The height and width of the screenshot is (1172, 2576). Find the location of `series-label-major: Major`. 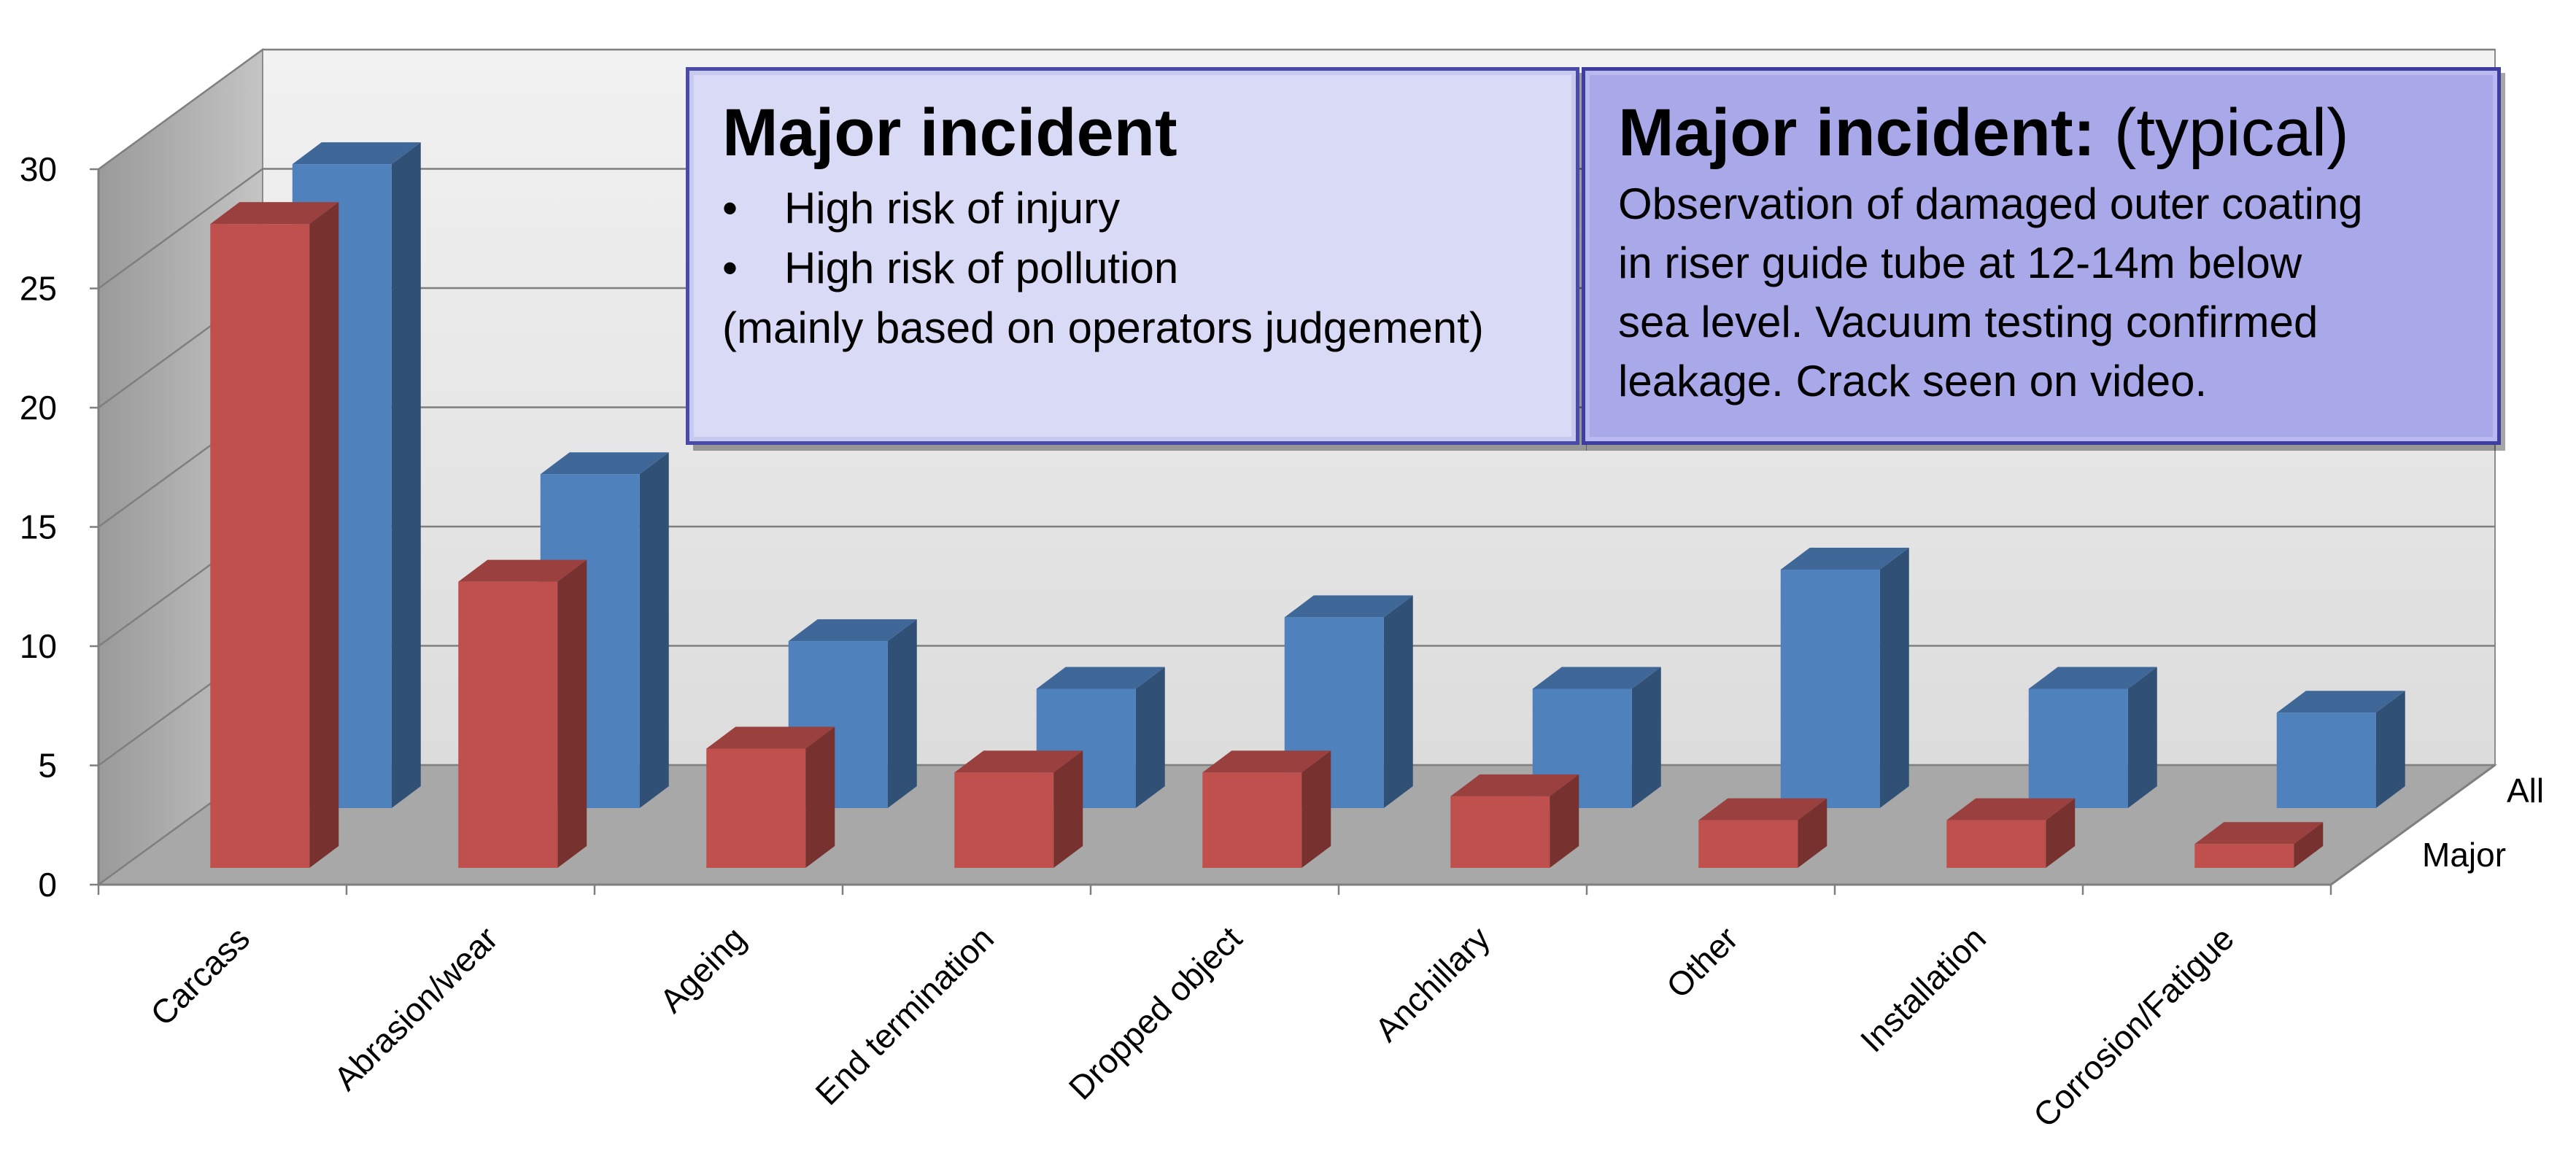

series-label-major: Major is located at coordinates (2464, 855).